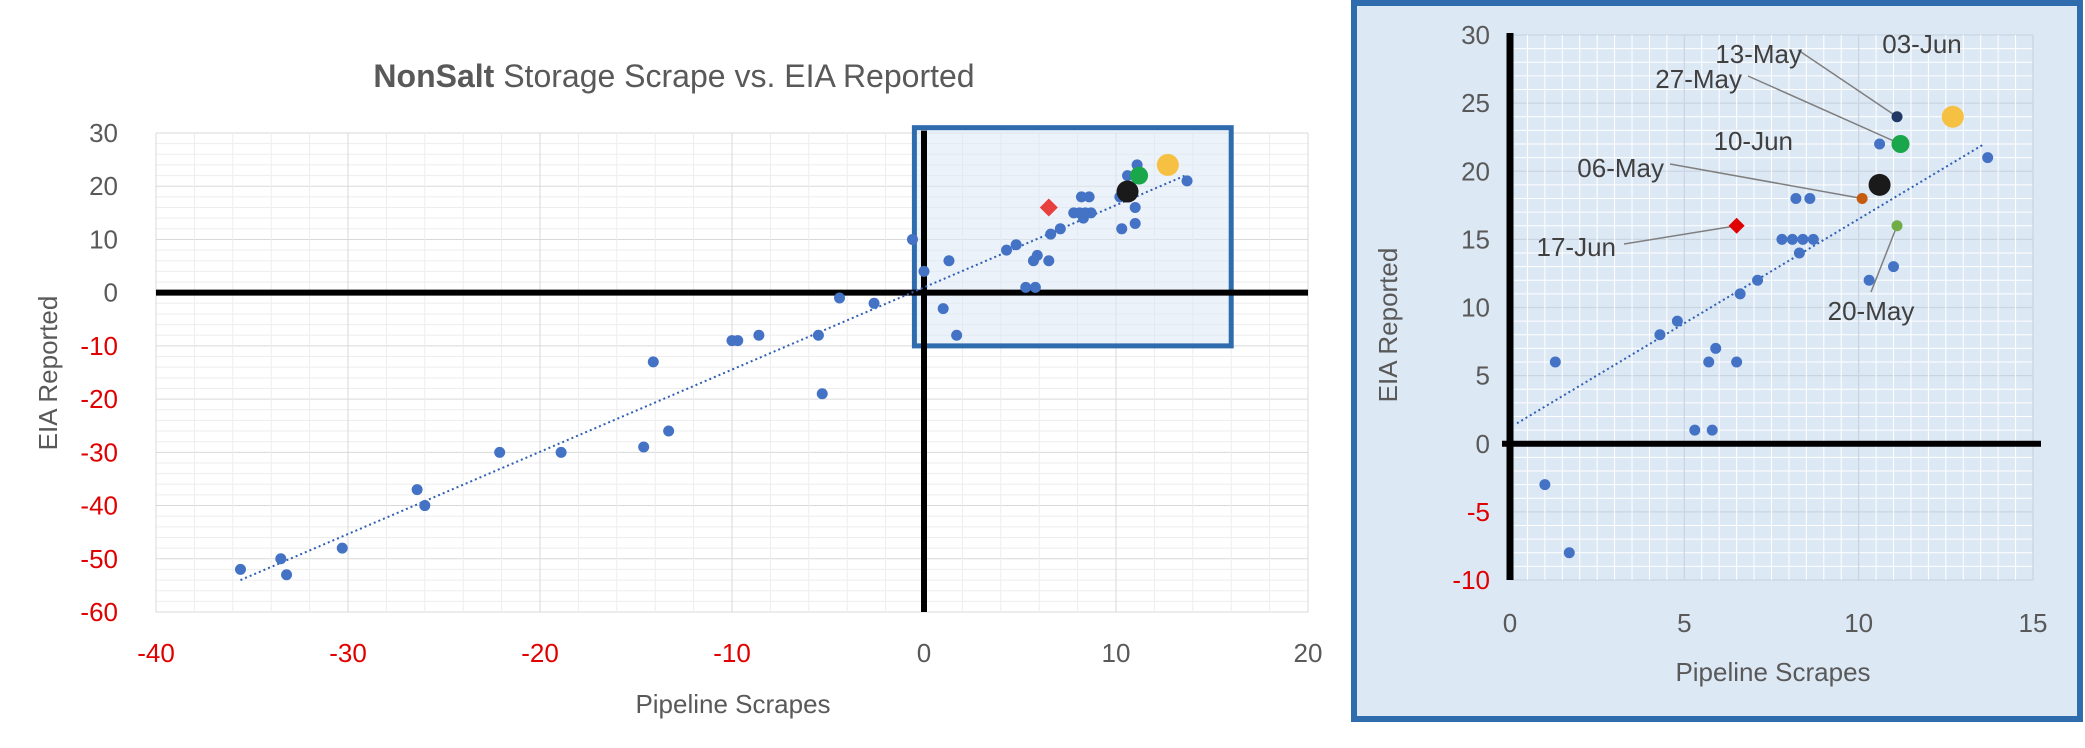 This screenshot has width=2085, height=748. Describe the element at coordinates (1510, 623) in the screenshot. I see `inset-x-tick-label: 0` at that location.